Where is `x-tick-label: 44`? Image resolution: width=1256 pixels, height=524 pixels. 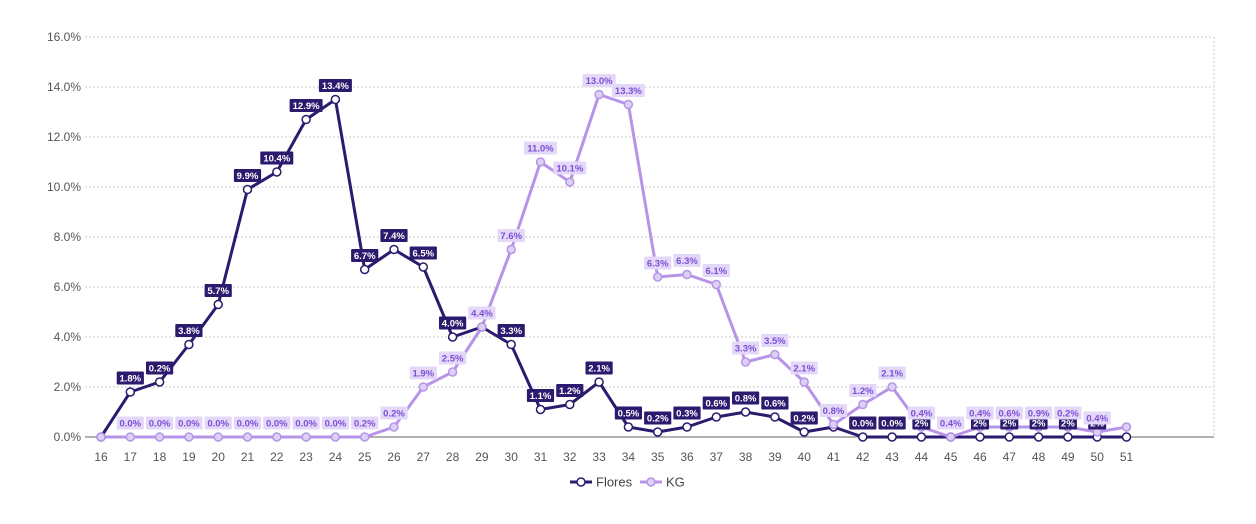 x-tick-label: 44 is located at coordinates (922, 457).